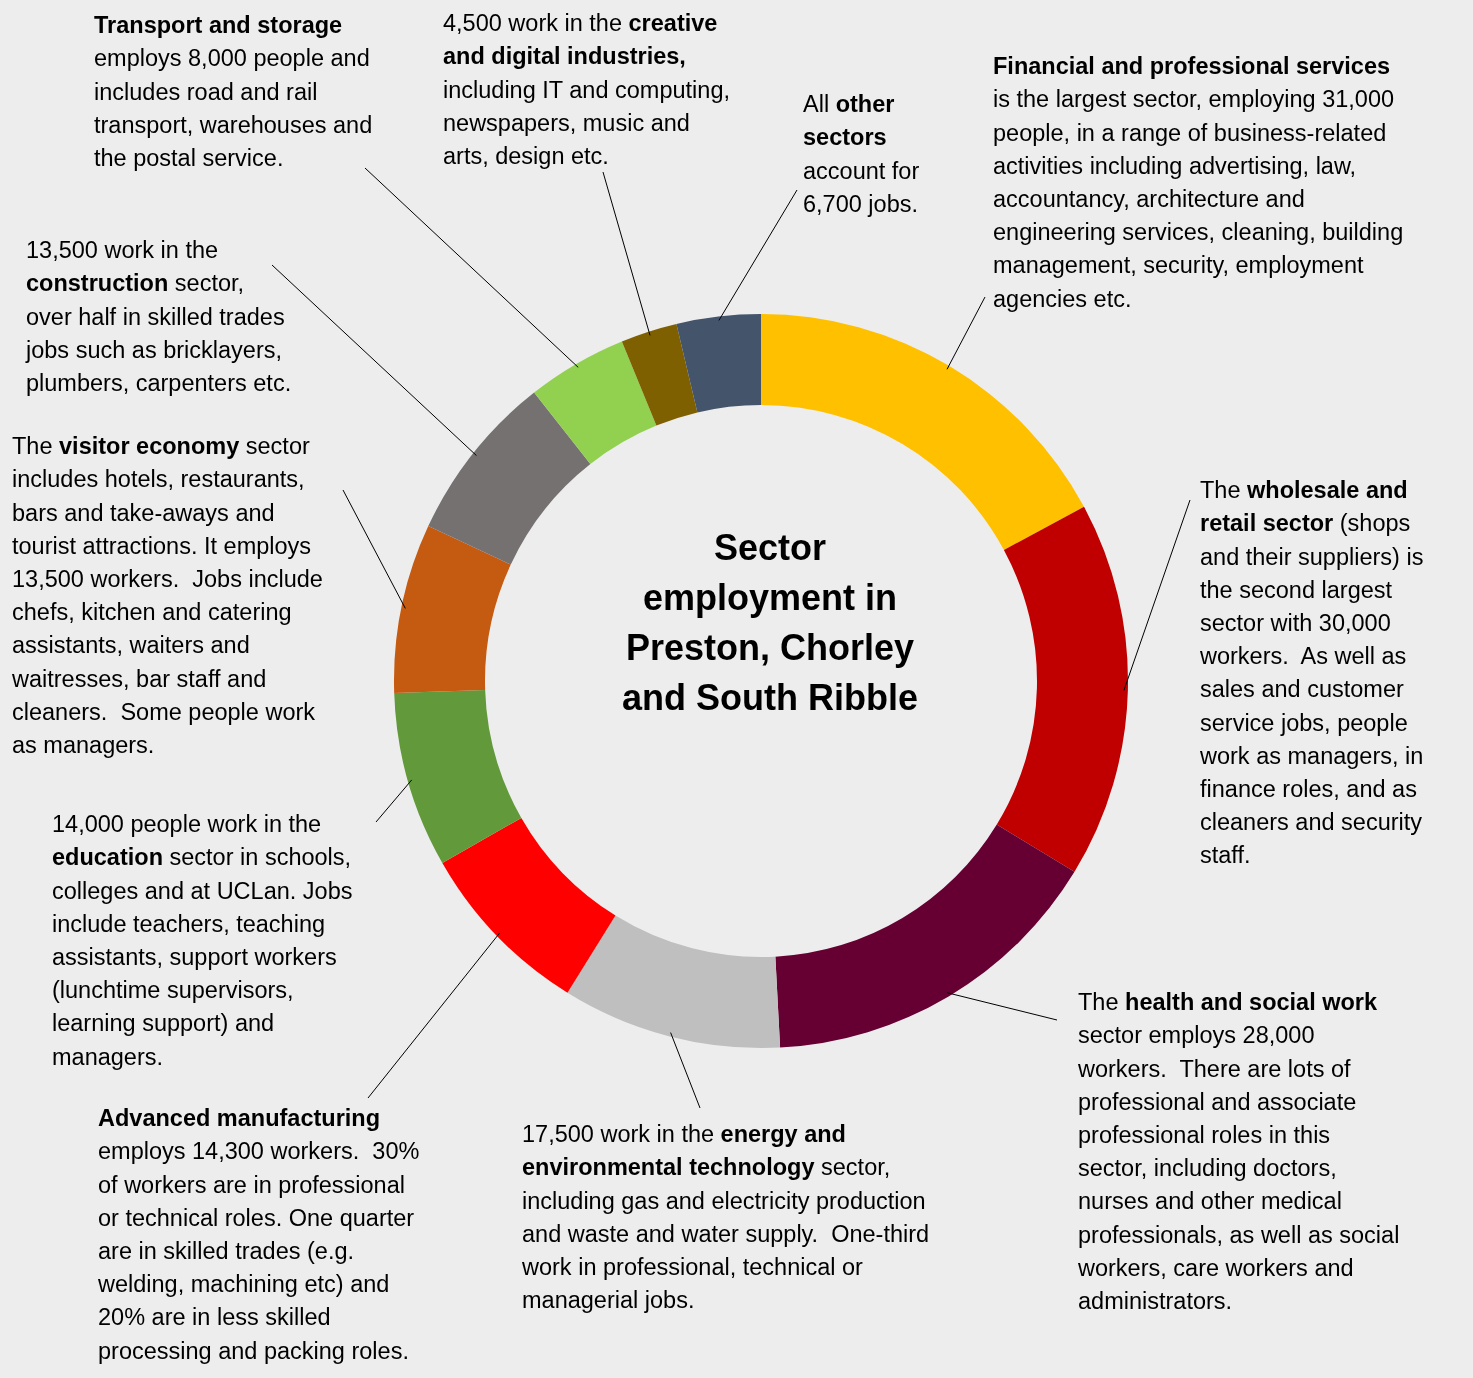 The height and width of the screenshot is (1378, 1473). Describe the element at coordinates (1312, 673) in the screenshot. I see `category-label: The wholesale and retail sector (shops and their suppliers) is the second largest sector with 30,000 workers. As well as sales and customer service jobs, people work as managers, in finance roles, and as cleaners and security staff.` at that location.